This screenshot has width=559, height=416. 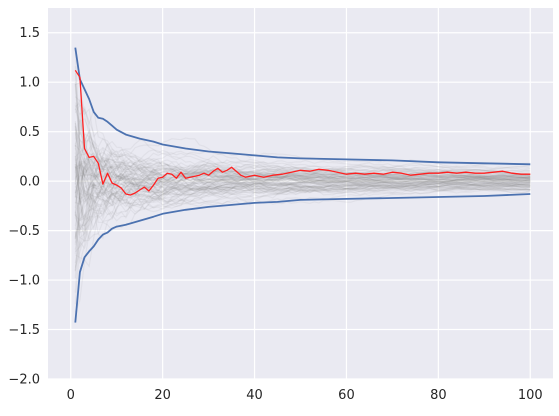 What do you see at coordinates (24, 206) in the screenshot?
I see `y-axis-ticks: −2.0 −1.5 −1.0 −0.5 0.0 0.5 1.0 1.5` at bounding box center [24, 206].